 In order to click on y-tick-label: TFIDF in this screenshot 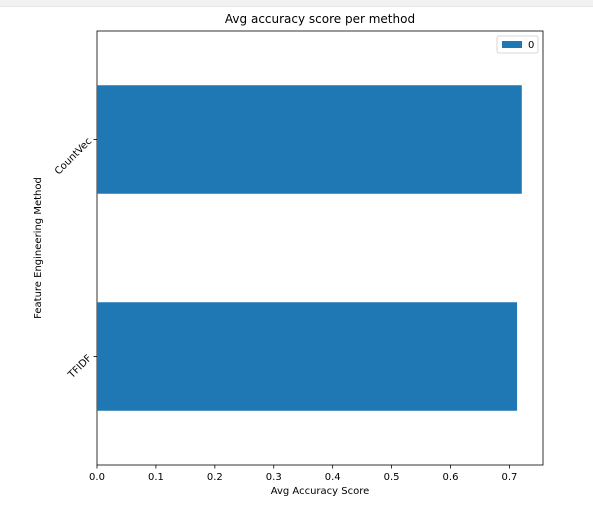, I will do `click(80, 367)`.